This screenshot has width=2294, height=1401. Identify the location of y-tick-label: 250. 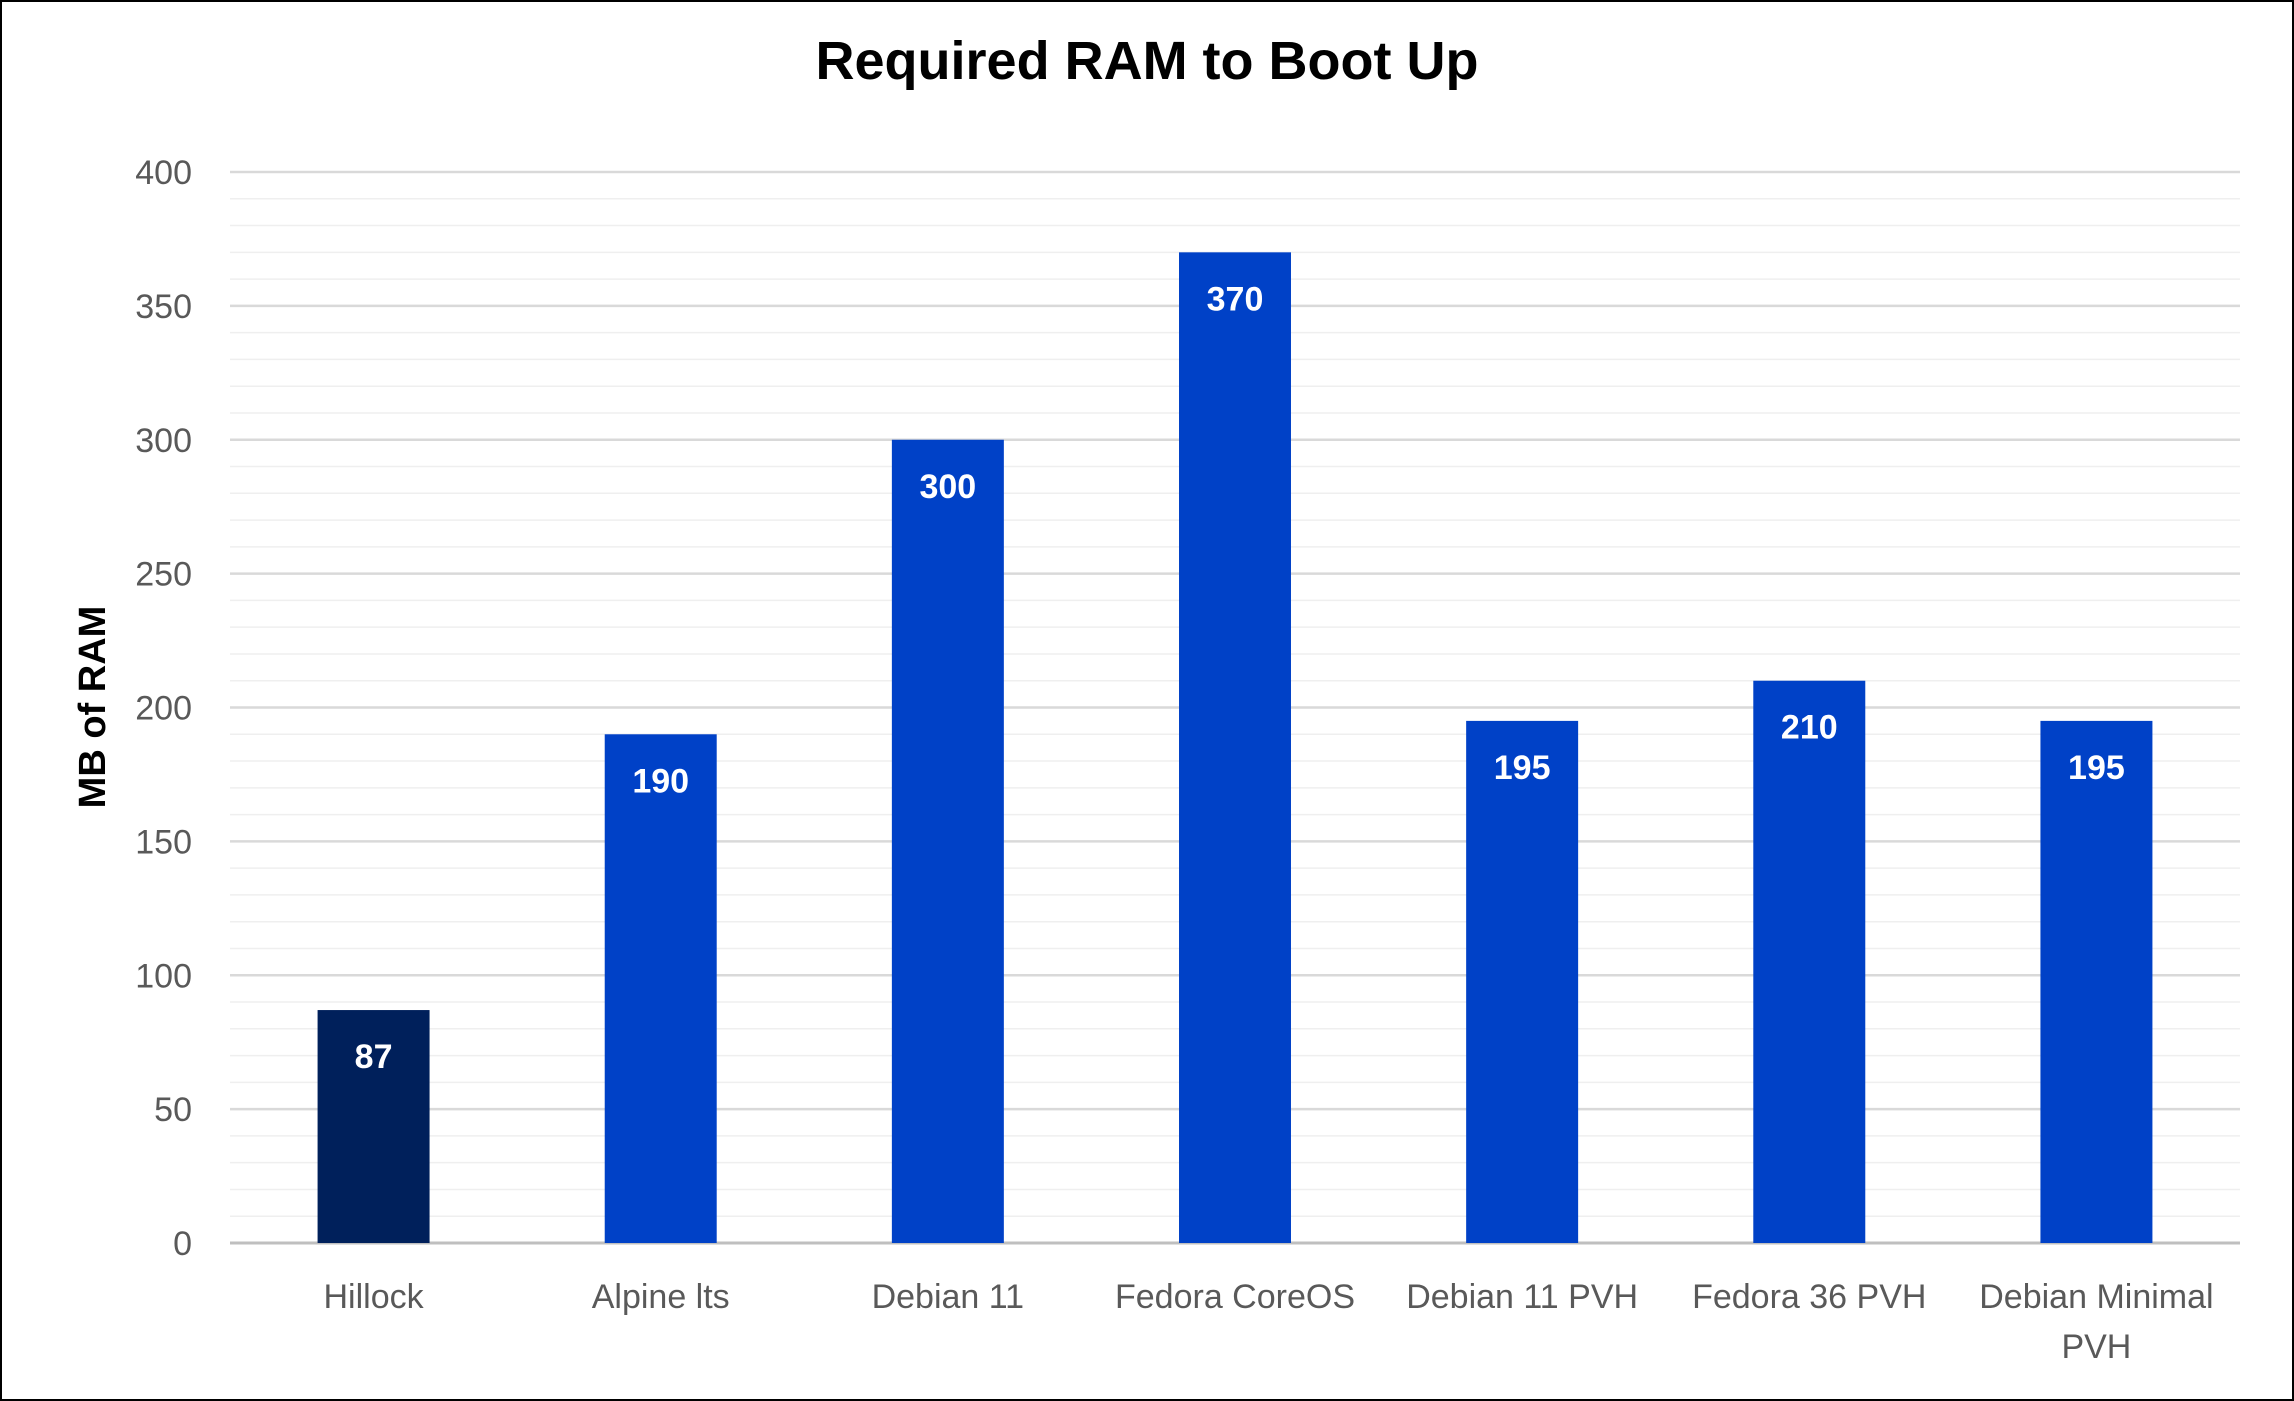
(163, 575).